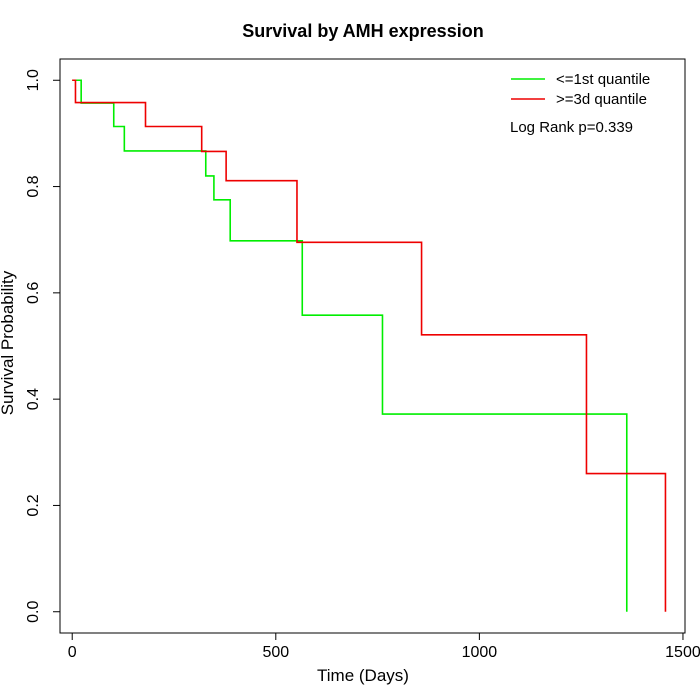  Describe the element at coordinates (363, 675) in the screenshot. I see `x-axis-label: Time (Days)` at that location.